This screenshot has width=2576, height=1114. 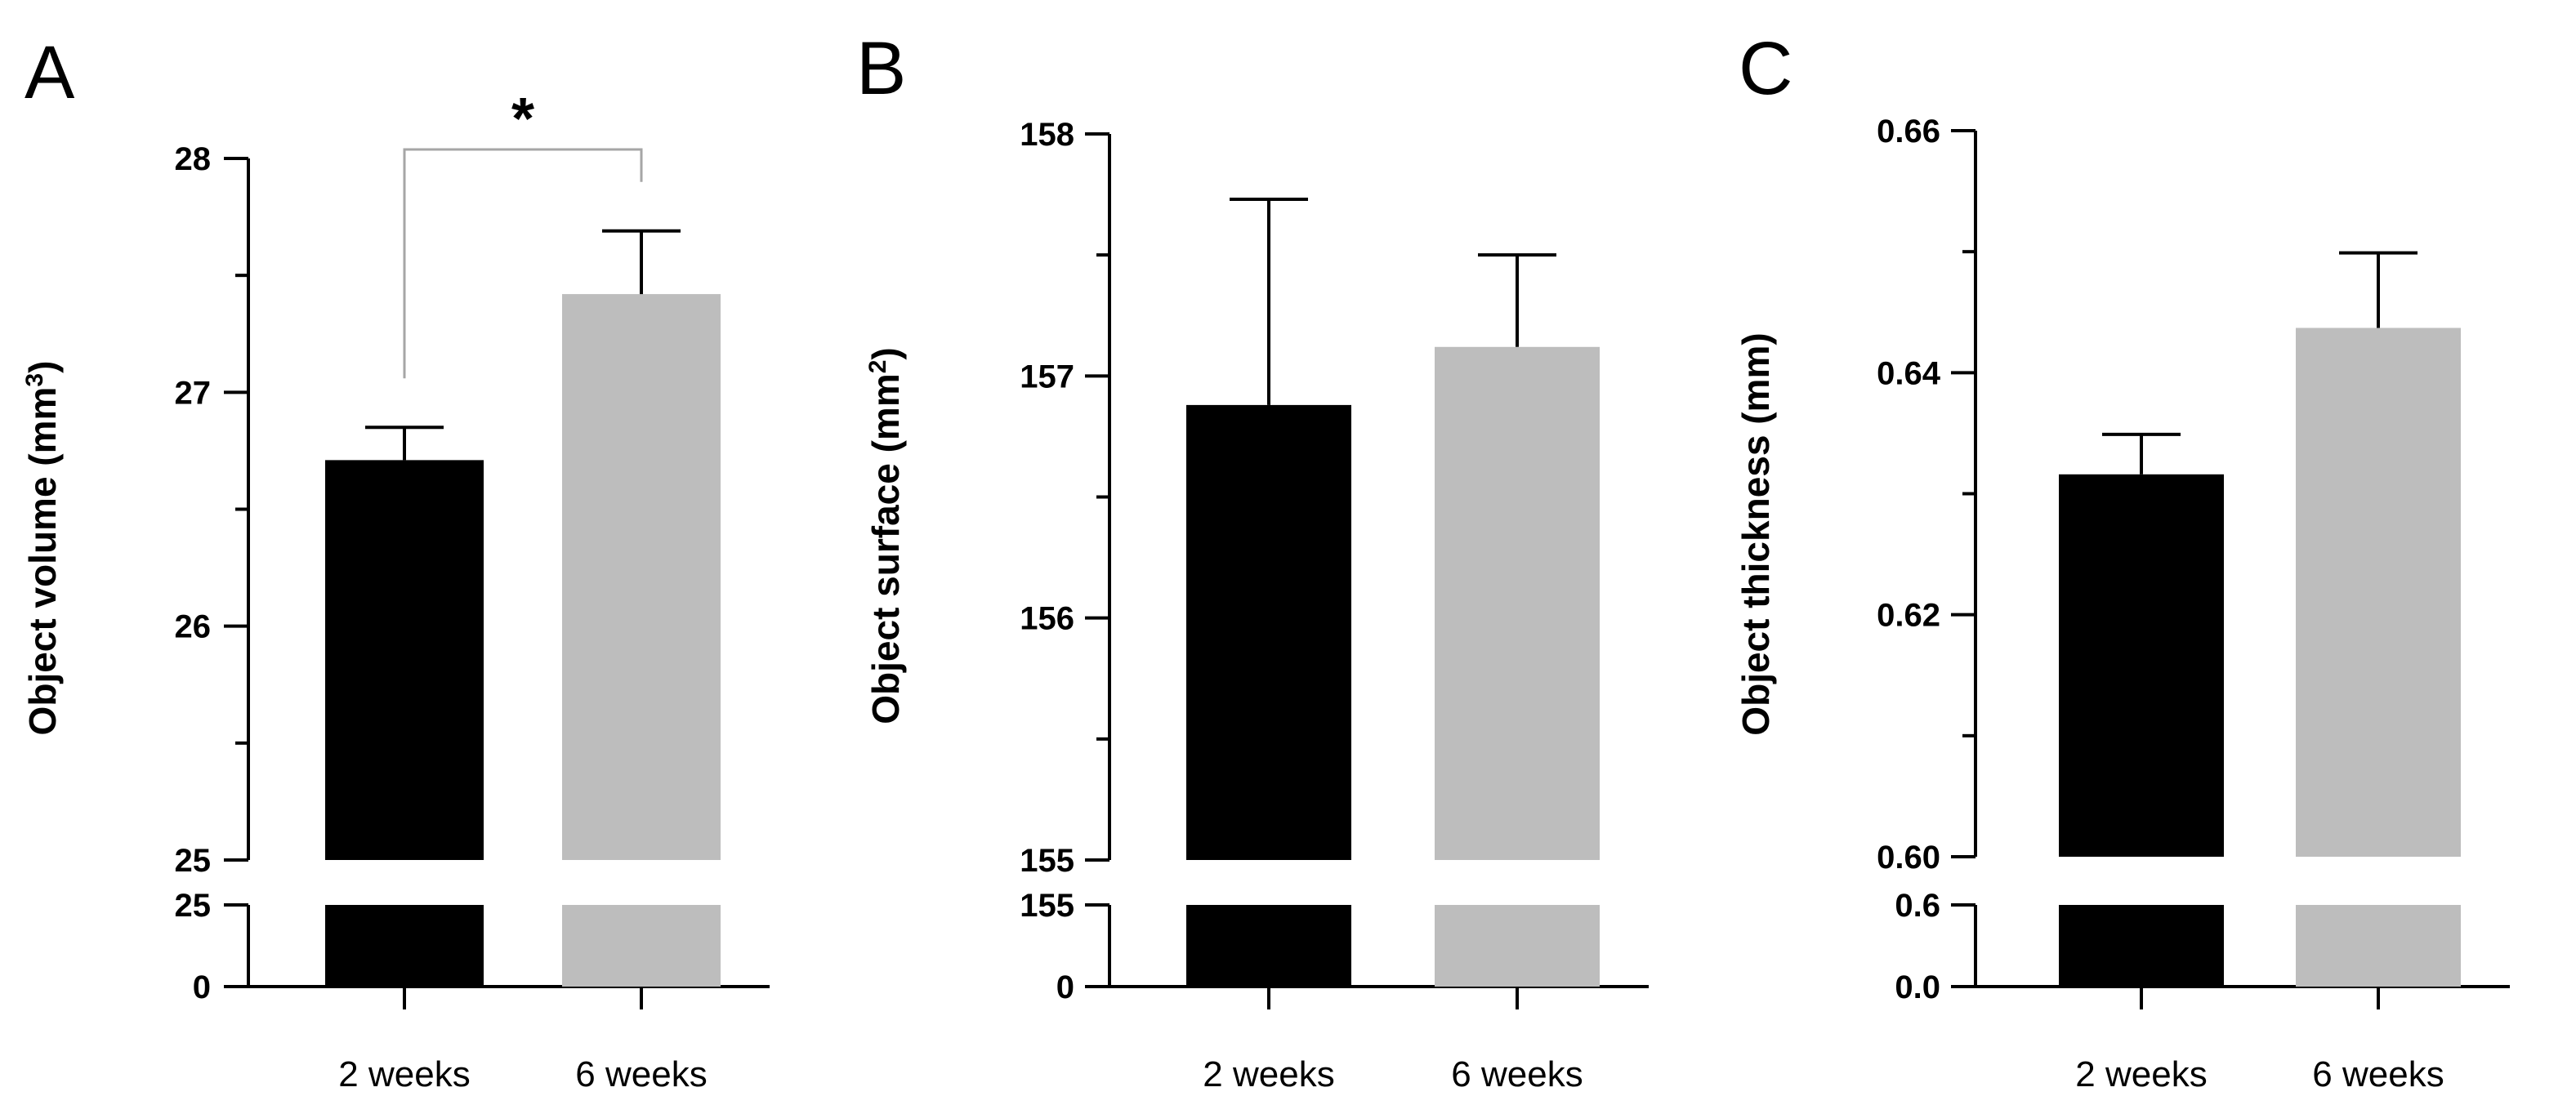 What do you see at coordinates (1909, 616) in the screenshot?
I see `y-tick-label: 0.62` at bounding box center [1909, 616].